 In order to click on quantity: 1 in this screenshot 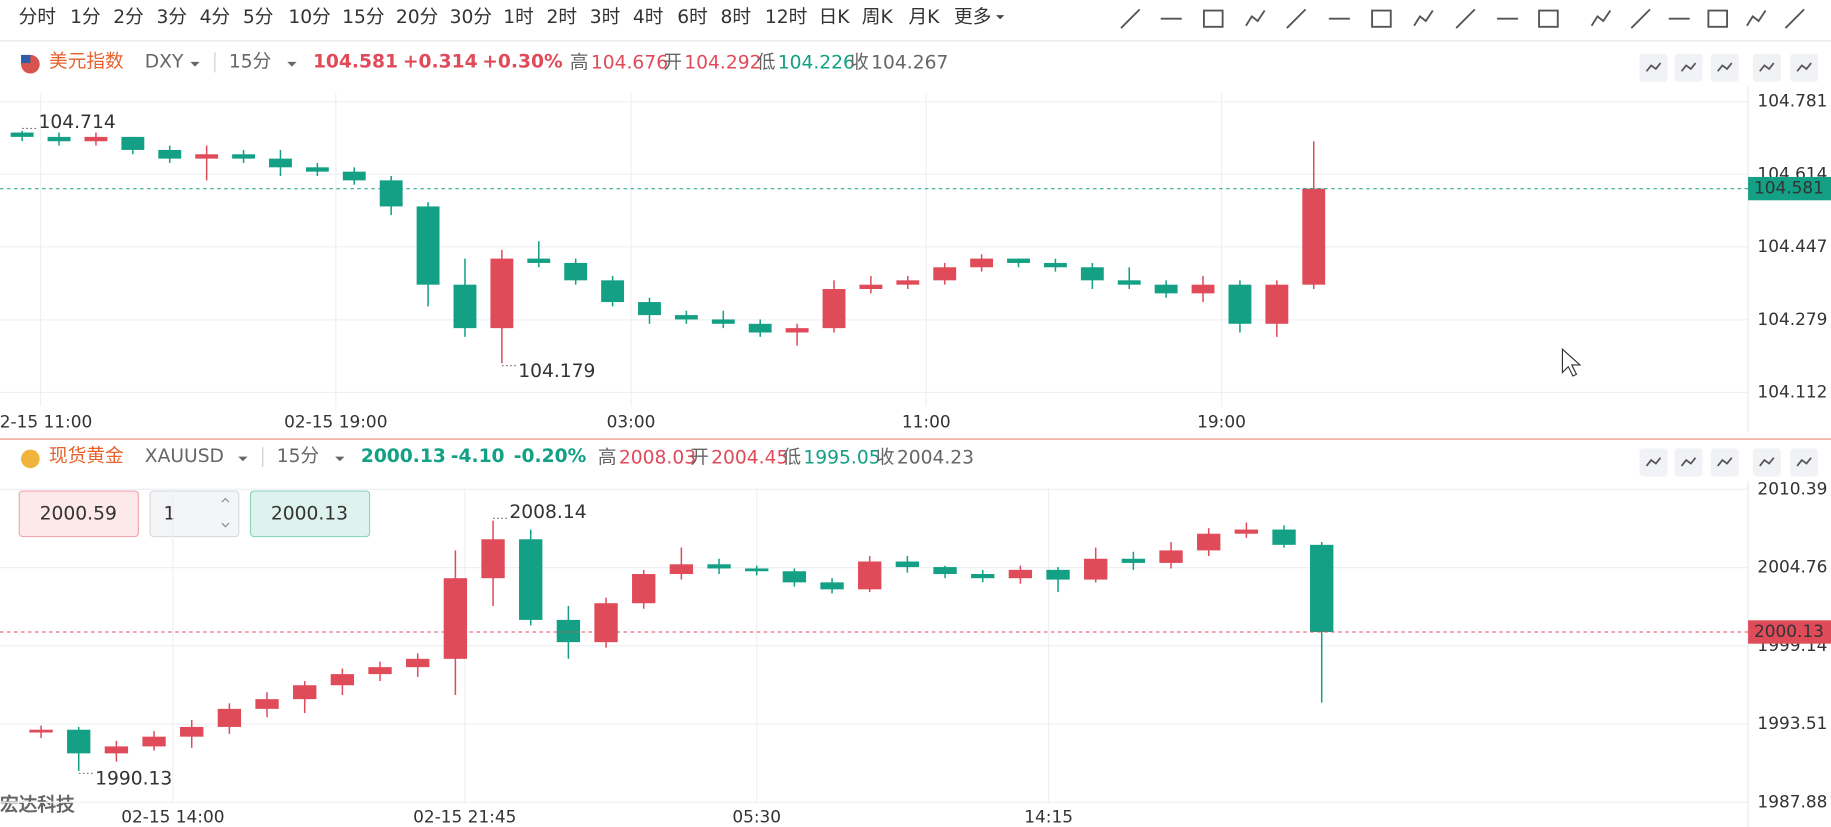, I will do `click(169, 513)`.